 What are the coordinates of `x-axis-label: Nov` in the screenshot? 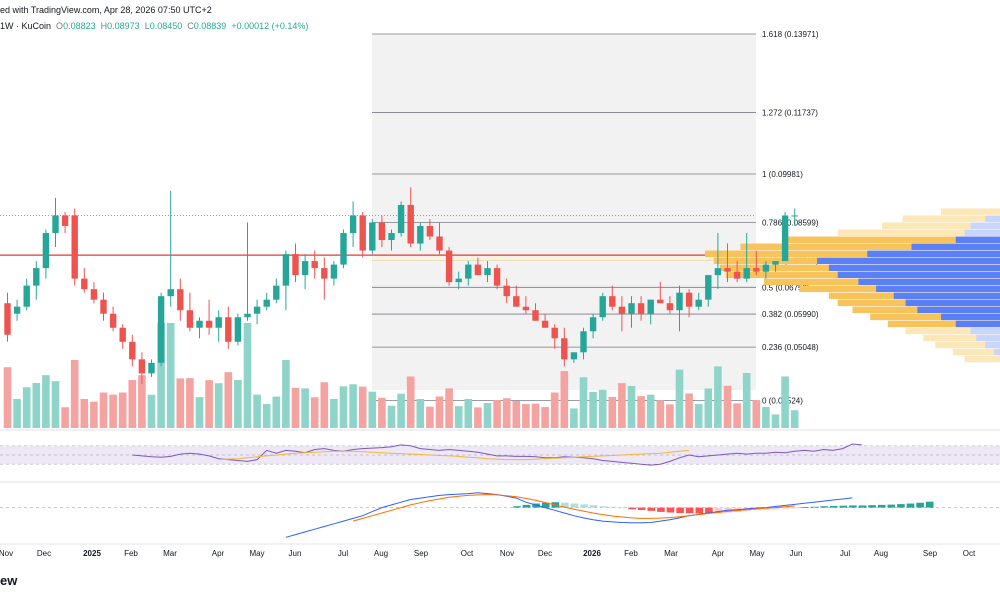 It's located at (6, 553).